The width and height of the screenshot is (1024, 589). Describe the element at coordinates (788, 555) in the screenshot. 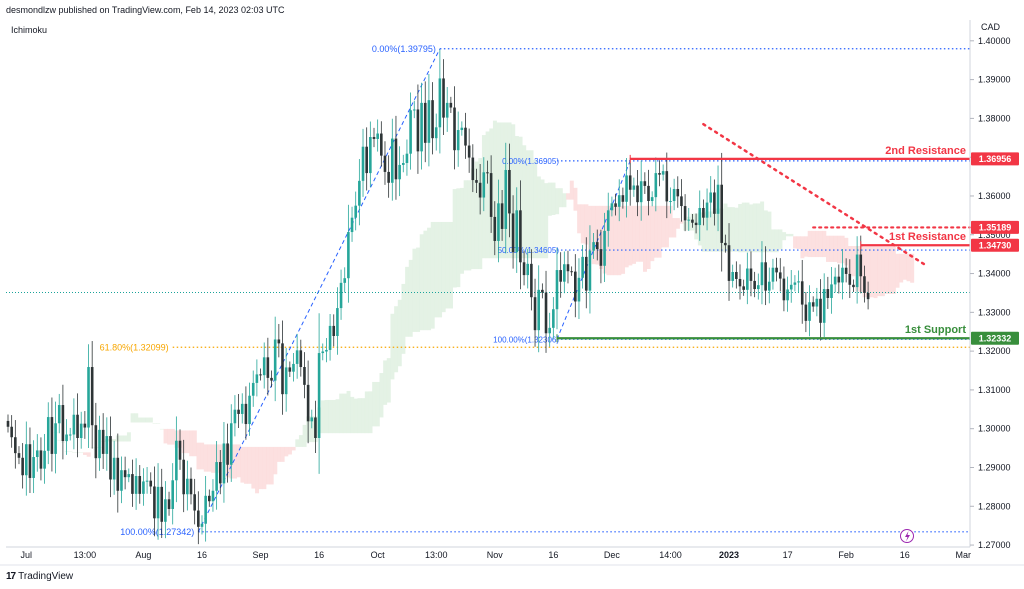

I see `x-tick-label: 17` at that location.